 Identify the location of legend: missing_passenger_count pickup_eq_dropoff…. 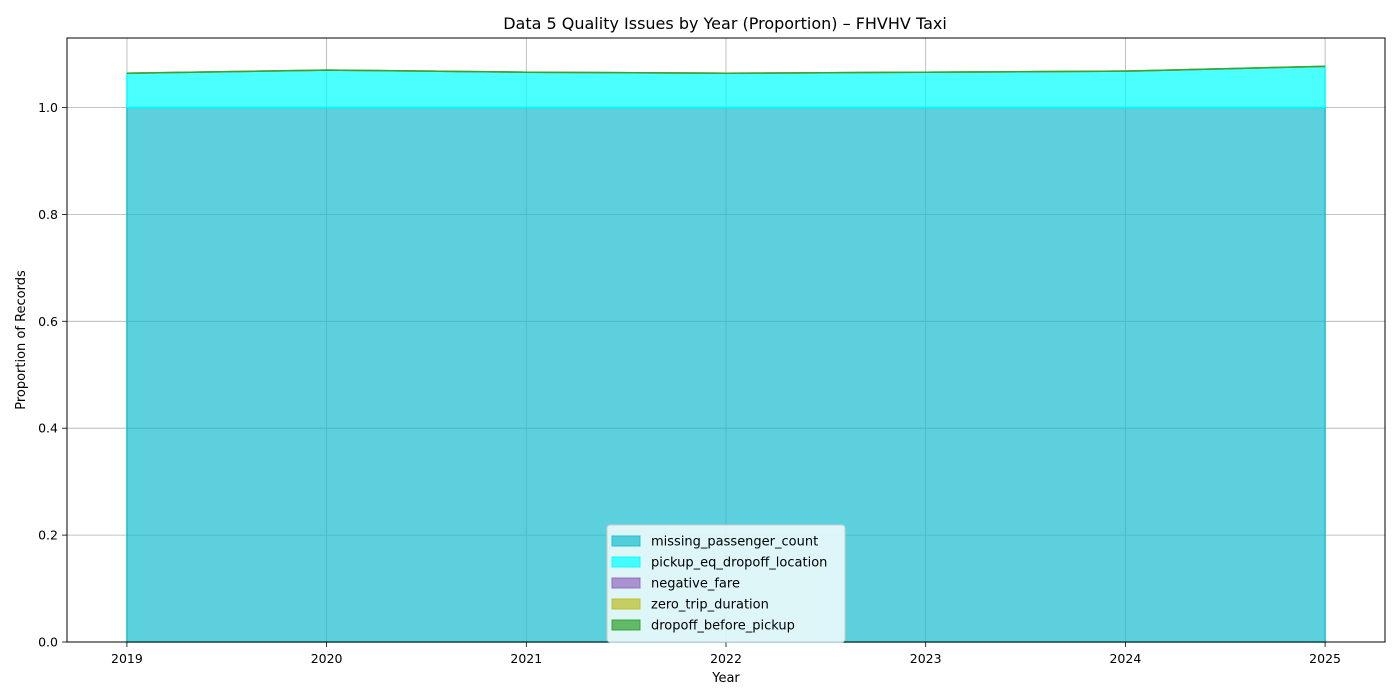
(726, 583).